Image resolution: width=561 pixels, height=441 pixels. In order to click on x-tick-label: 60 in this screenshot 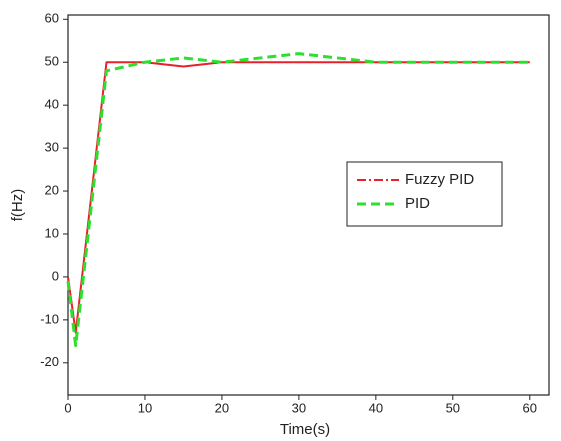, I will do `click(530, 407)`.